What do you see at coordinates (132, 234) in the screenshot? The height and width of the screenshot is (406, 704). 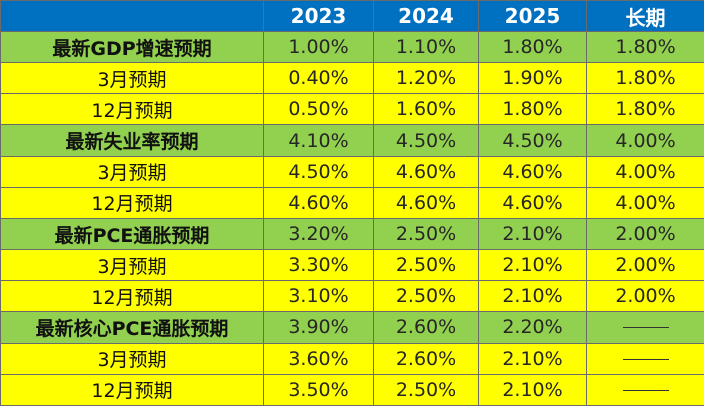 I see `row-label: 最新PCE通胀预期` at bounding box center [132, 234].